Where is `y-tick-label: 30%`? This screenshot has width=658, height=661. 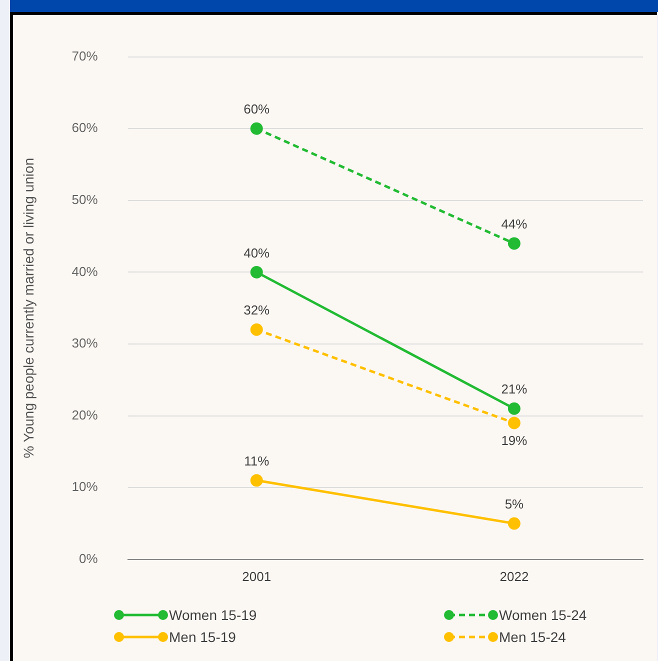 y-tick-label: 30% is located at coordinates (85, 343).